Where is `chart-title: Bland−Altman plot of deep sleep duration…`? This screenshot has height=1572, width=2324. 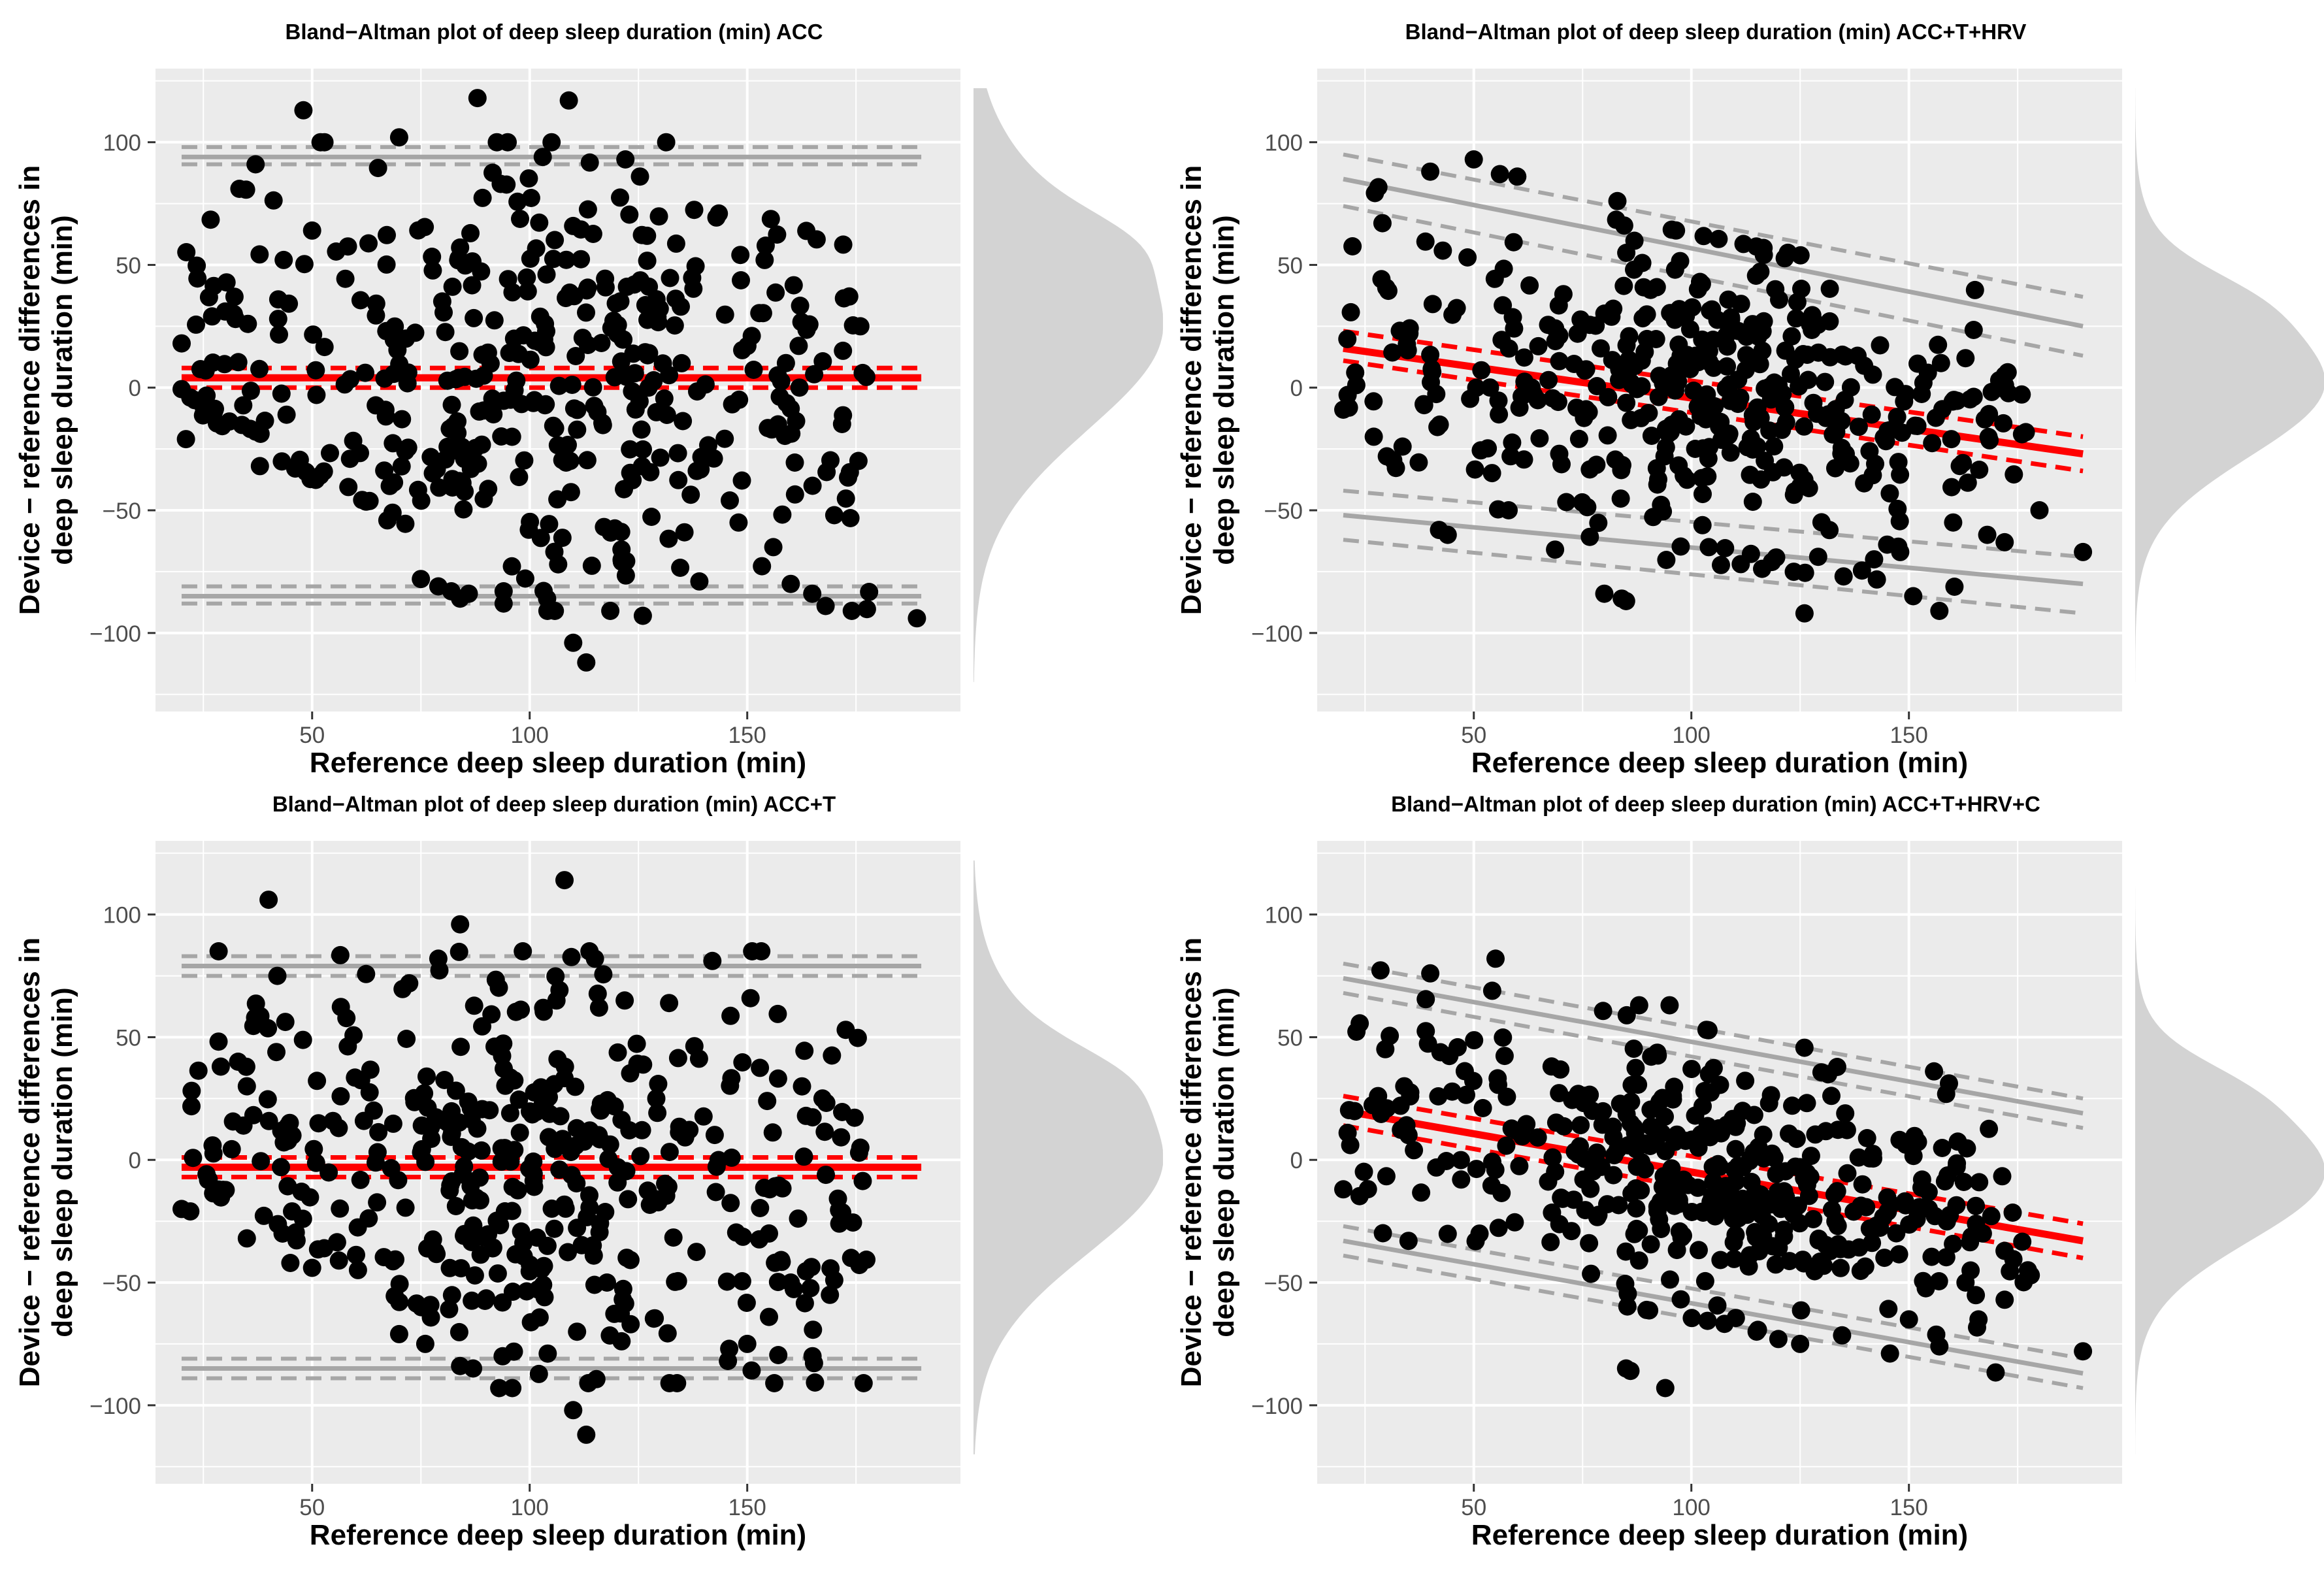 chart-title: Bland−Altman plot of deep sleep duration… is located at coordinates (554, 804).